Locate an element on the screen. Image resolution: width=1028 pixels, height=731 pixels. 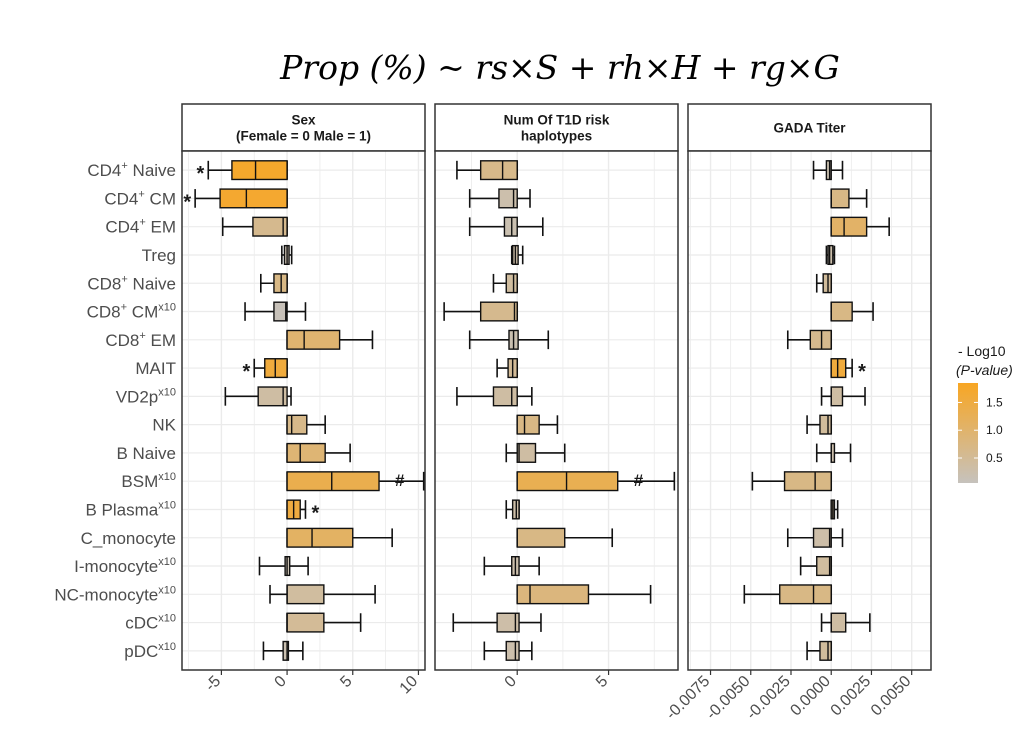
panel-strip-label: haplotypes is located at coordinates (556, 136).